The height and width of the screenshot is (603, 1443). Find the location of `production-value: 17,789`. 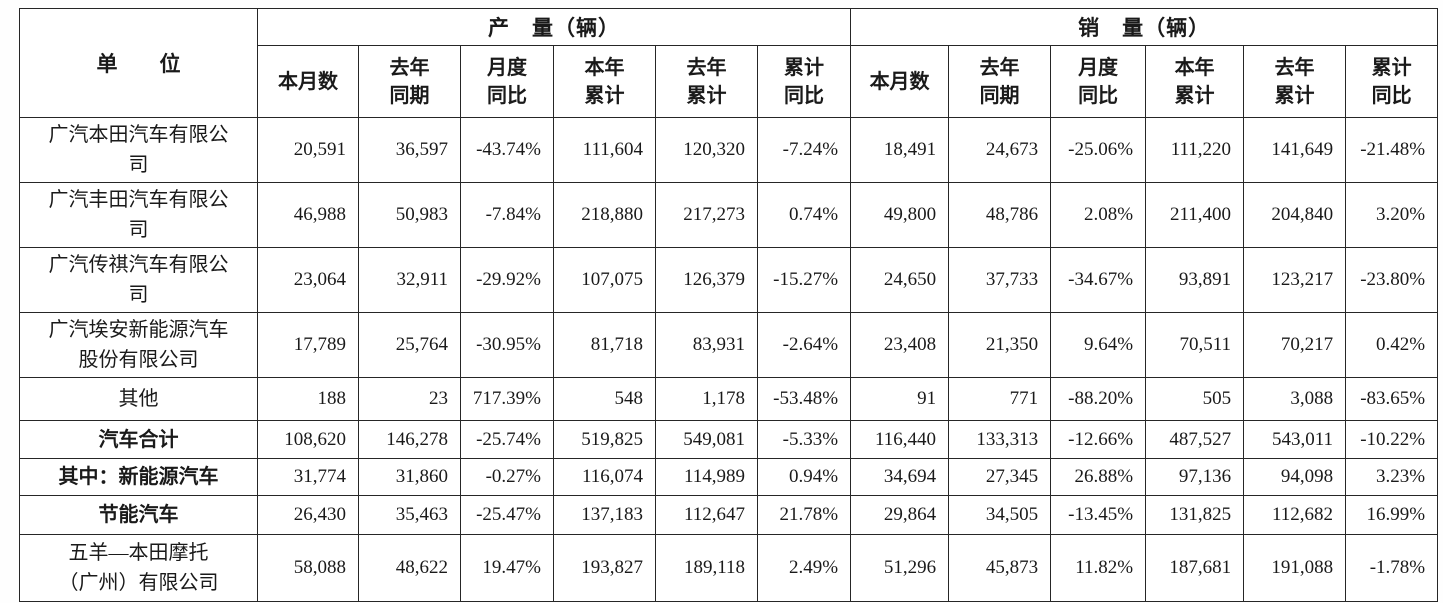

production-value: 17,789 is located at coordinates (308, 345).